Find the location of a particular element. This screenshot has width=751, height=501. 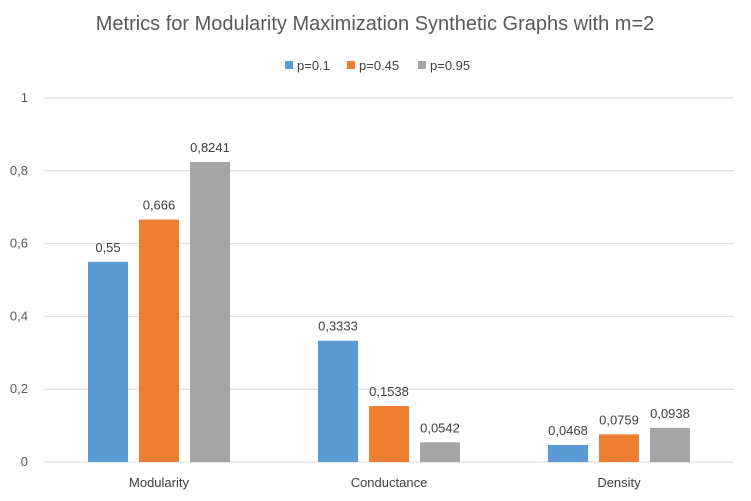

x-category-label: Modularity is located at coordinates (159, 482).